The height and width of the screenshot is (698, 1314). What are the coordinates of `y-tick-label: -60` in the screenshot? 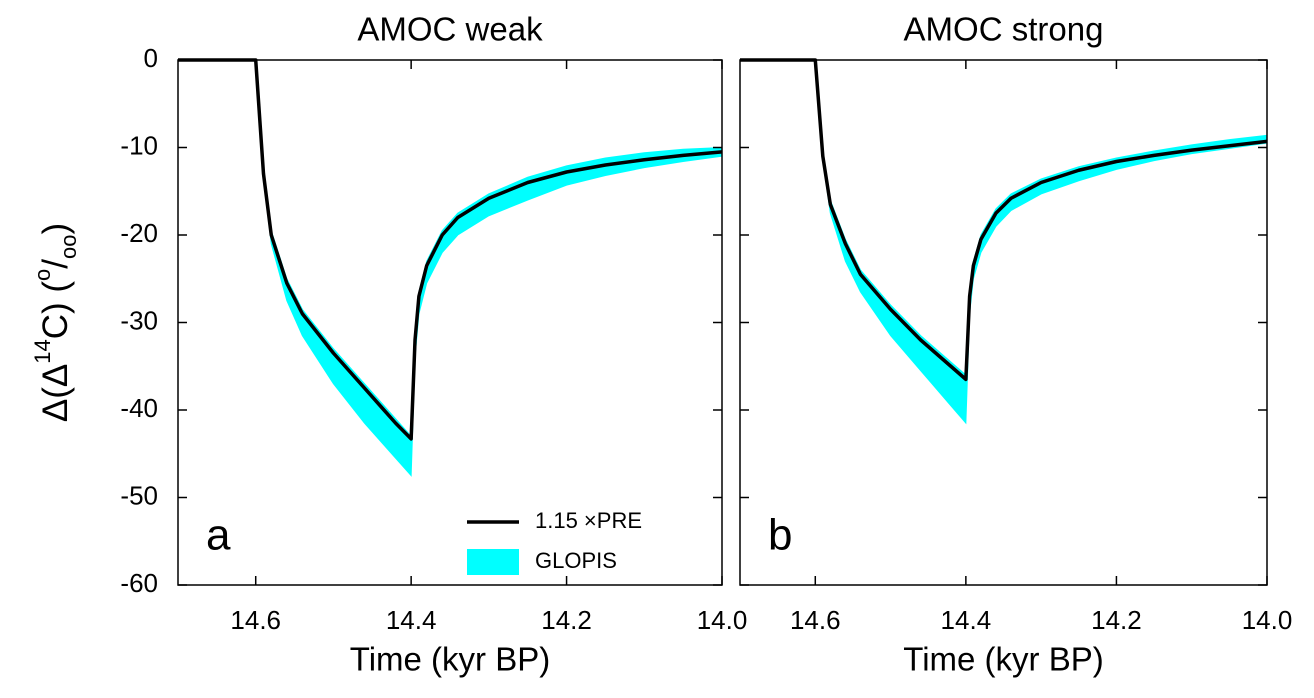 It's located at (139, 583).